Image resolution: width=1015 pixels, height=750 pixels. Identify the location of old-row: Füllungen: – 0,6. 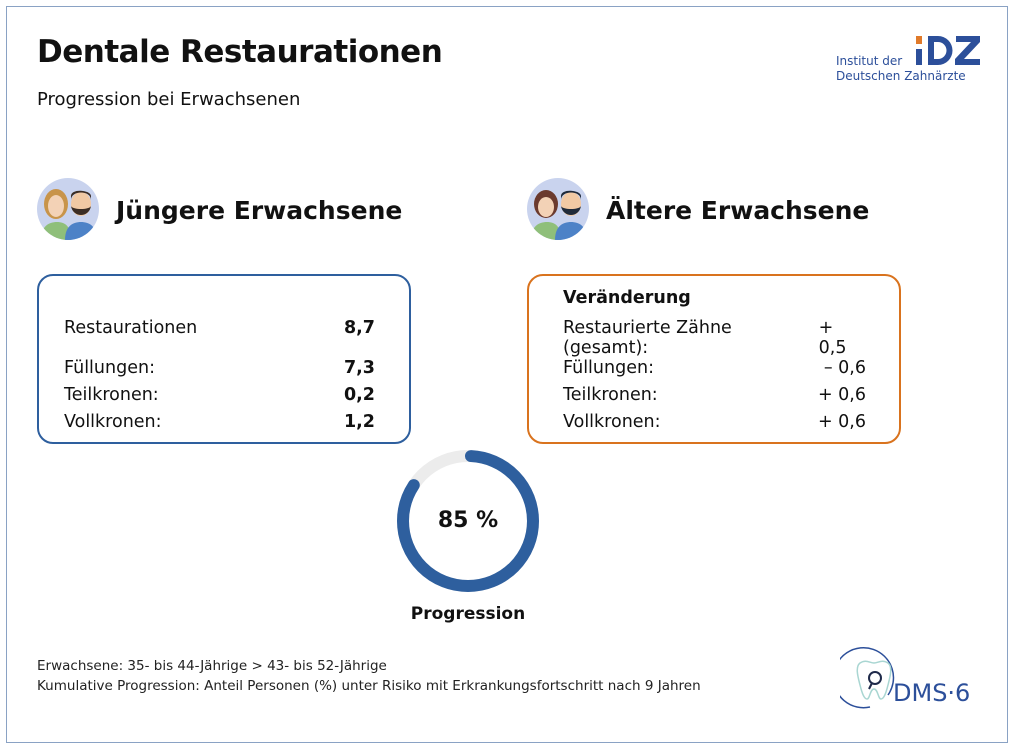
(714, 368).